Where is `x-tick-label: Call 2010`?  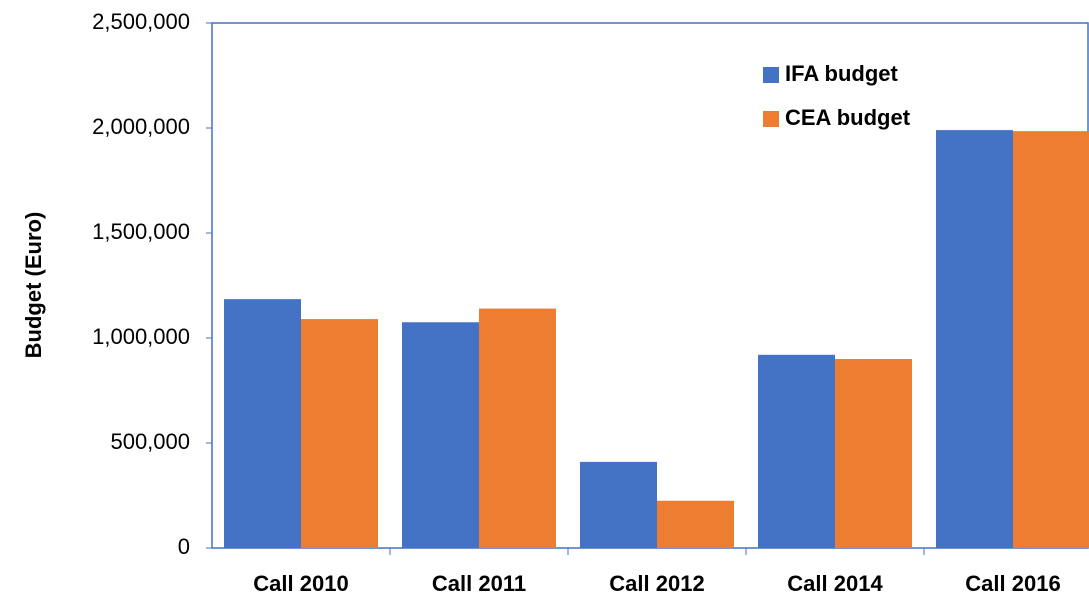 x-tick-label: Call 2010 is located at coordinates (300, 583).